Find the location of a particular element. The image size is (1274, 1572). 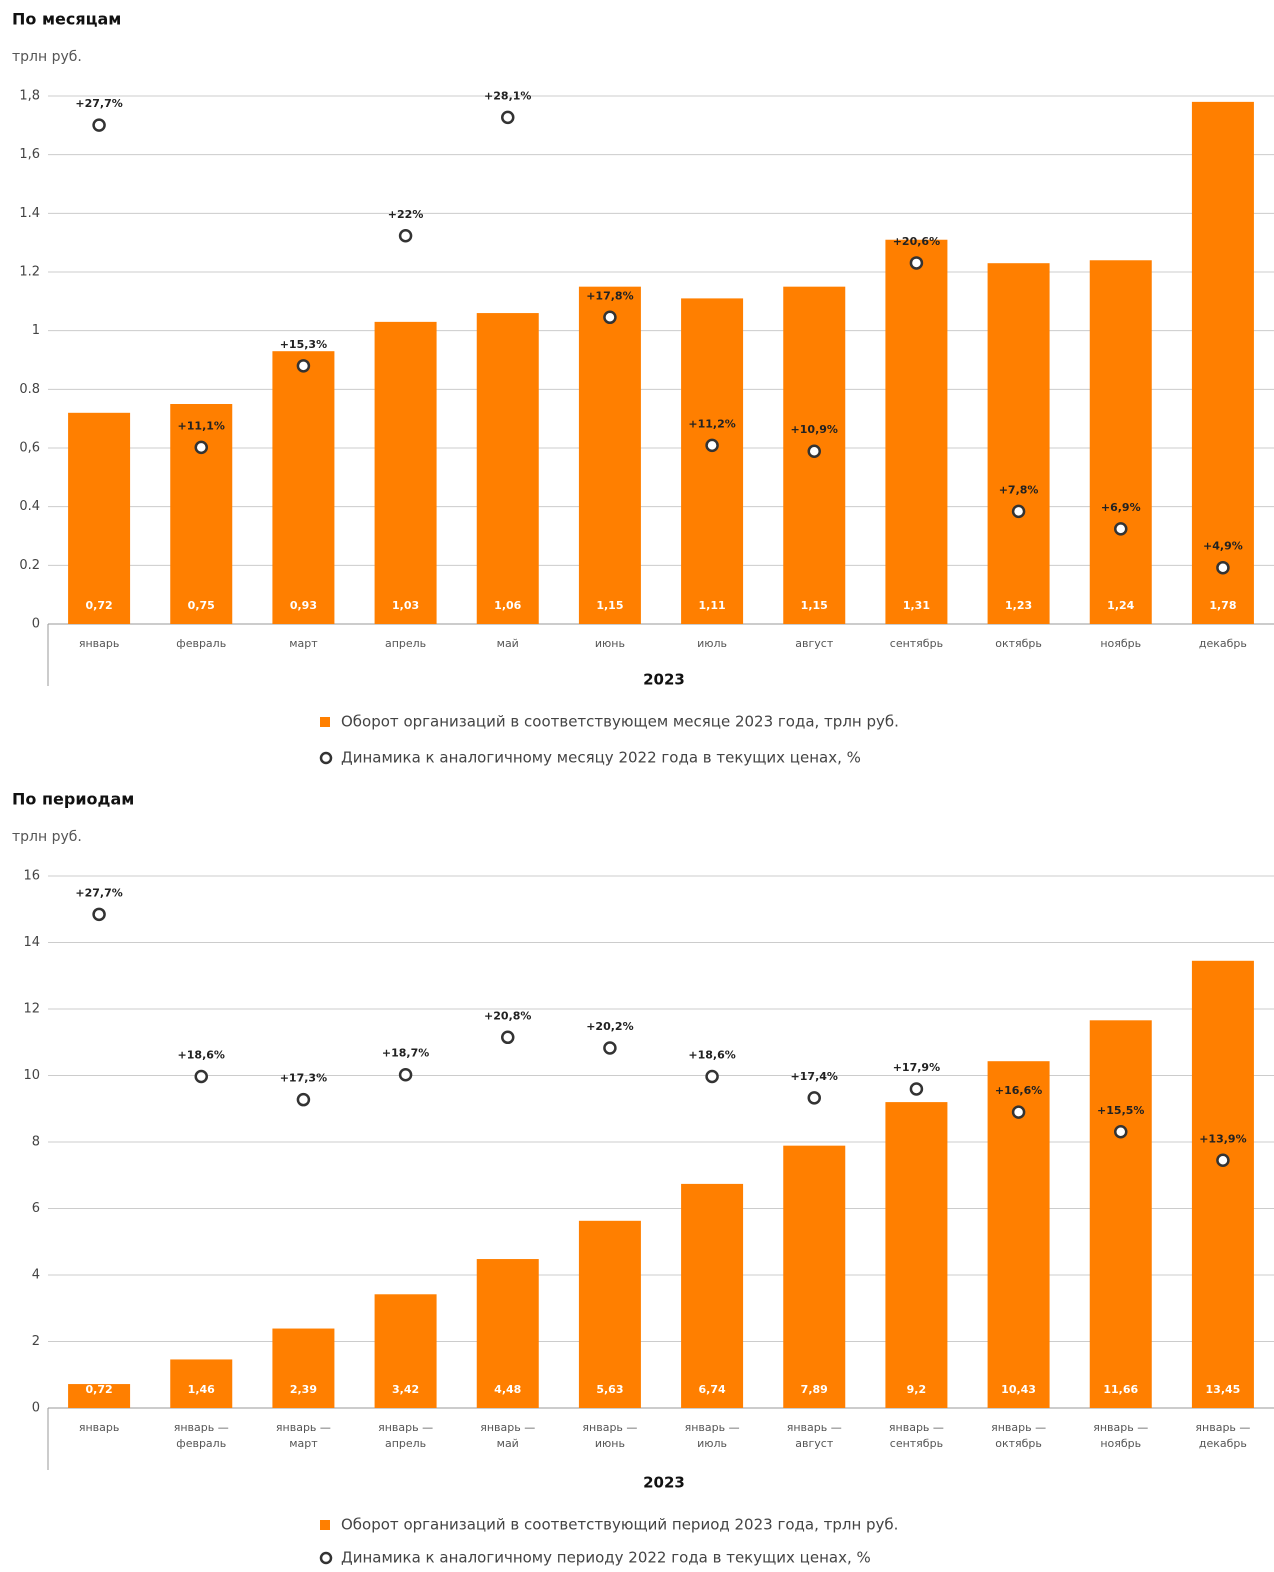

dynamics-label: +17,9% is located at coordinates (916, 1067).